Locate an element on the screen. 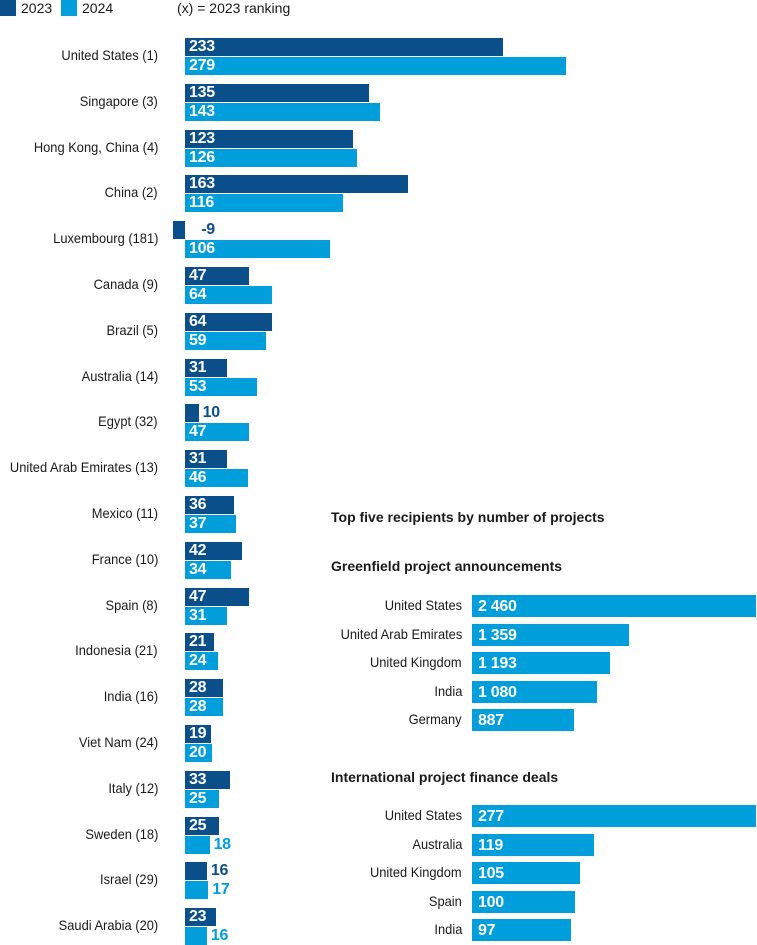 The height and width of the screenshot is (945, 757). value-label-2023: 19 is located at coordinates (198, 733).